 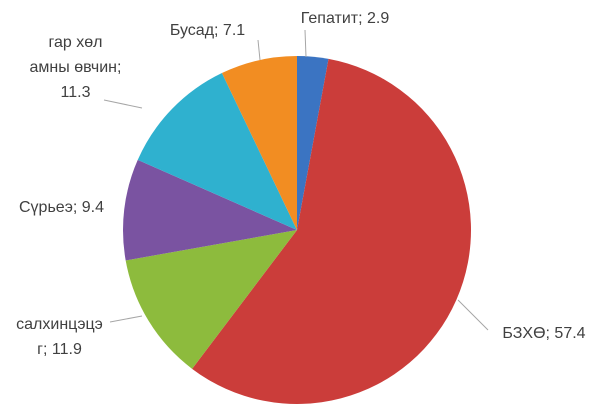 What do you see at coordinates (59, 337) in the screenshot?
I see `data-label: салхинцэцэг; 11.9` at bounding box center [59, 337].